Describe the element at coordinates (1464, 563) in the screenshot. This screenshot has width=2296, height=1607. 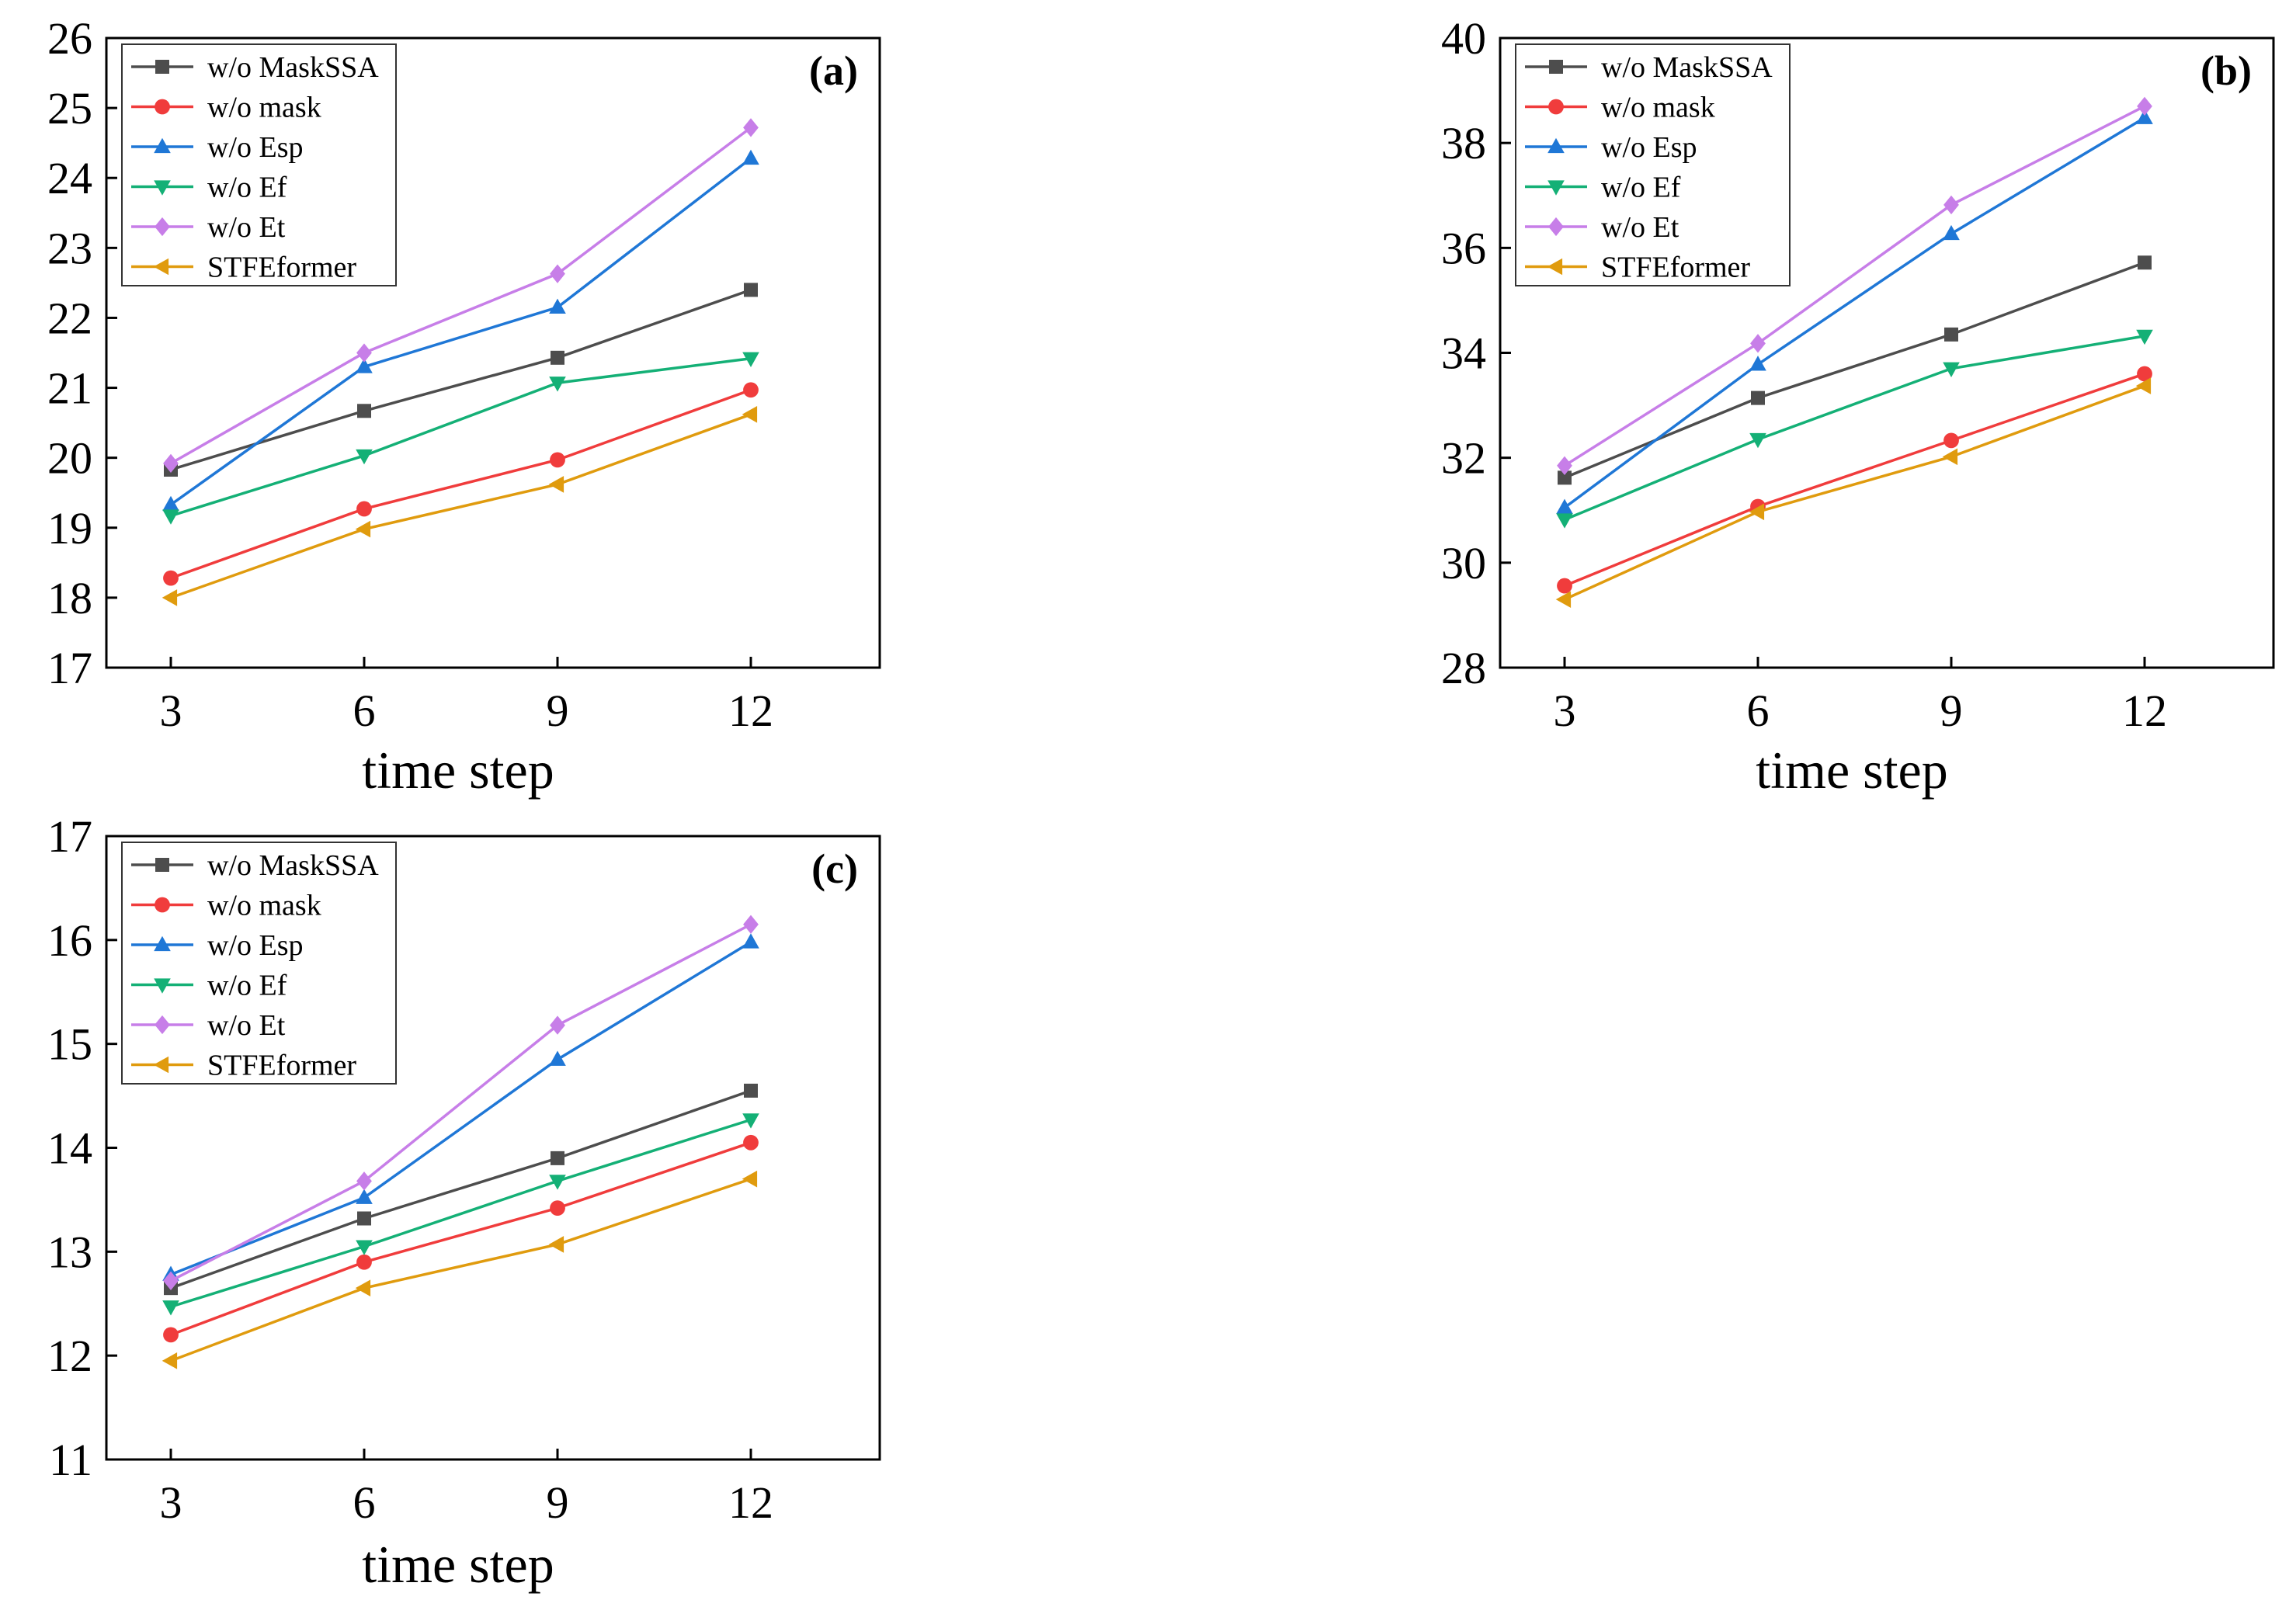
I see `y-tick-label: 30` at that location.